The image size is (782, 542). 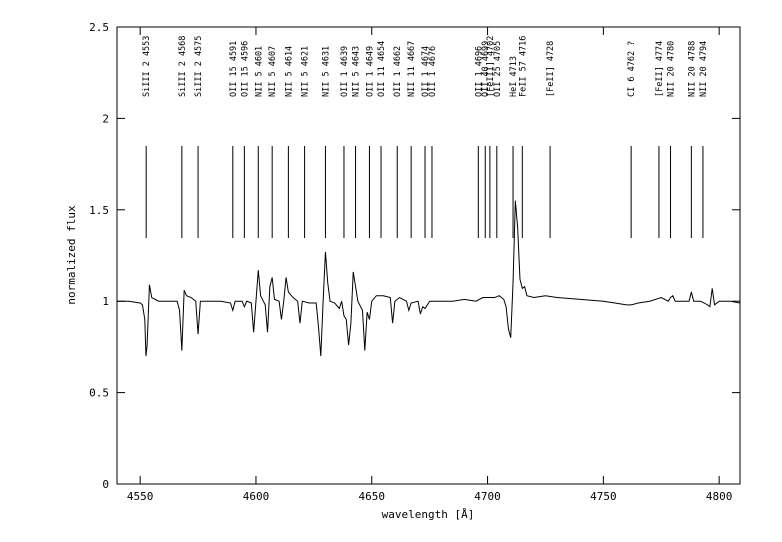 I want to click on line-id-label: OII 1 4639, so click(x=345, y=71).